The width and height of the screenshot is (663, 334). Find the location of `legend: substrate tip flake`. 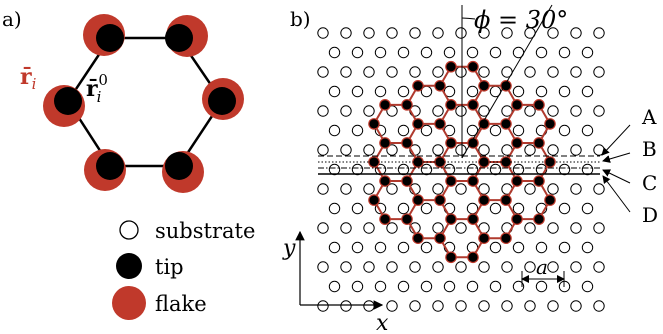

legend: substrate tip flake is located at coordinates (183, 269).